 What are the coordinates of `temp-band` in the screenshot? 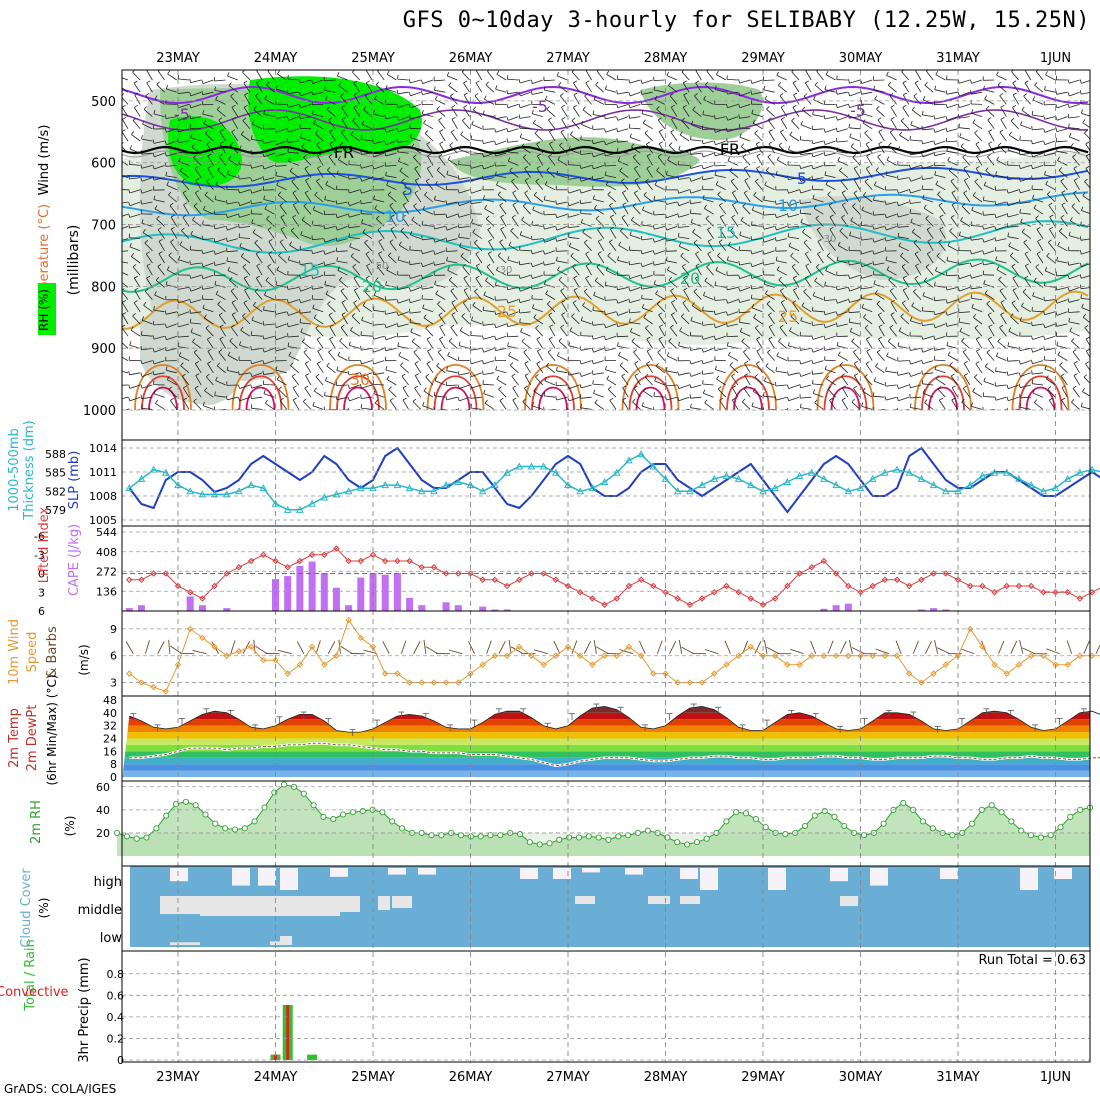 It's located at (606, 748).